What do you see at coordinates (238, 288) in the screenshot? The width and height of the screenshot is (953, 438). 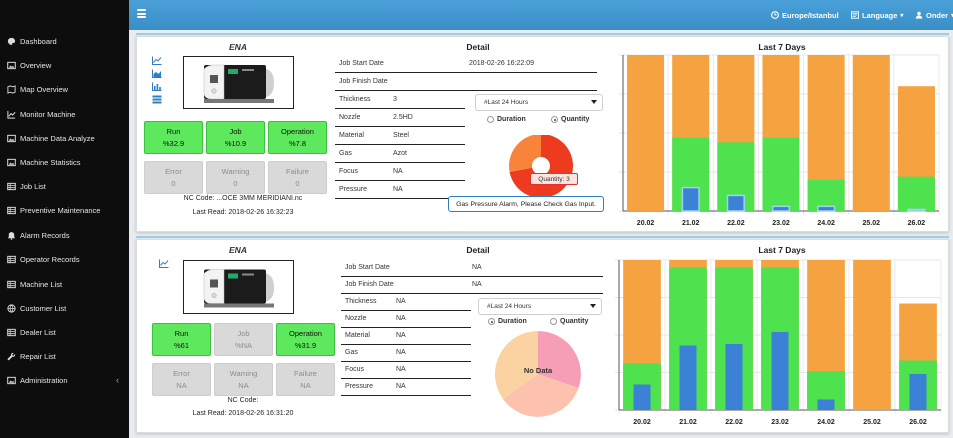 I see `laser-machine-illustration` at bounding box center [238, 288].